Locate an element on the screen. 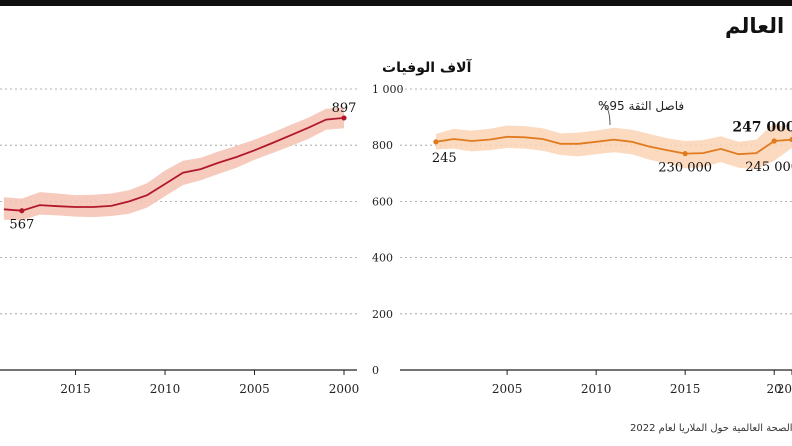  data-label: 230 000 is located at coordinates (685, 168).